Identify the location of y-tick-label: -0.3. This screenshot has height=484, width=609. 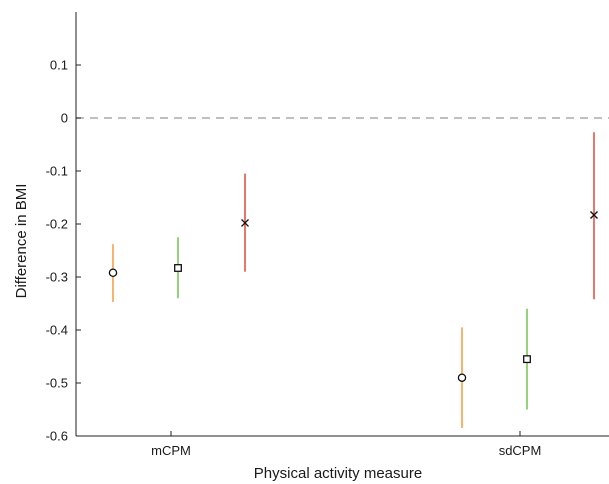
(57, 277).